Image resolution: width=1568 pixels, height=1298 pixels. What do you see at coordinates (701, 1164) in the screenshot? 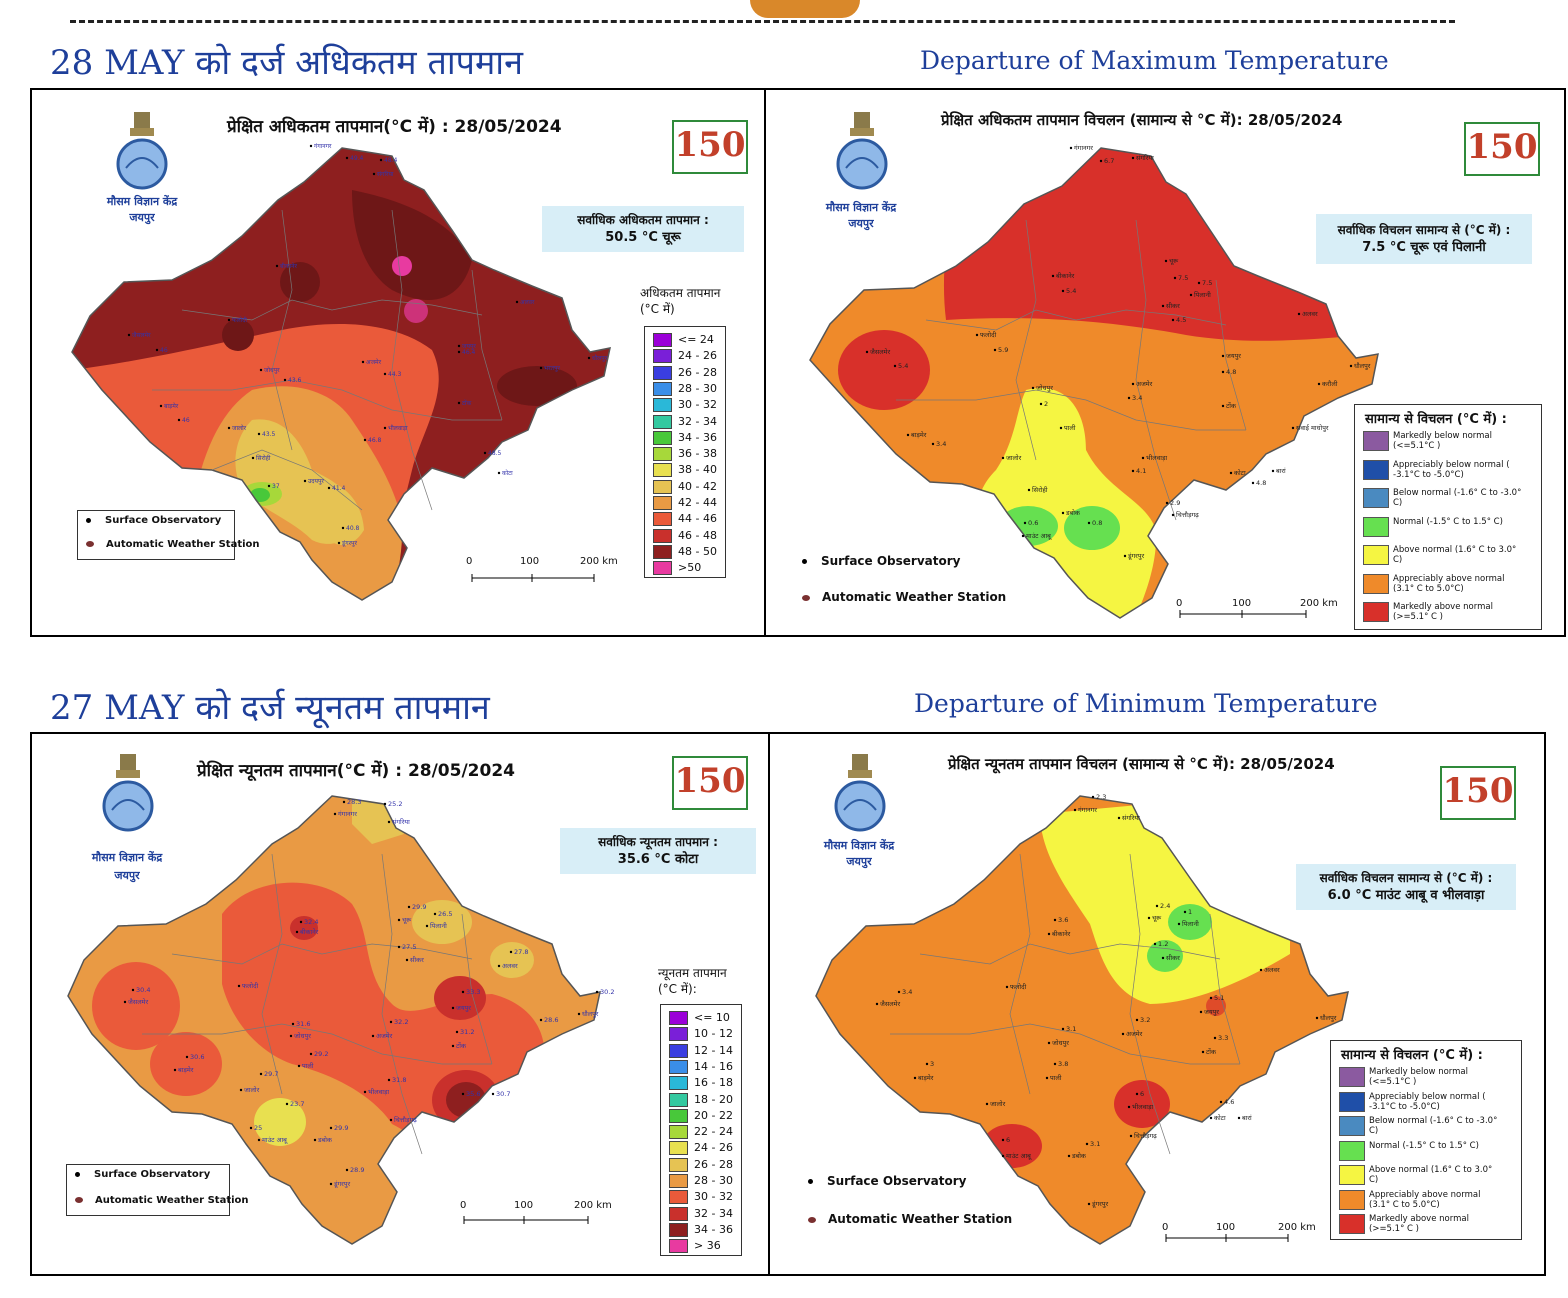
I see `legend-item: 26 - 28` at bounding box center [701, 1164].